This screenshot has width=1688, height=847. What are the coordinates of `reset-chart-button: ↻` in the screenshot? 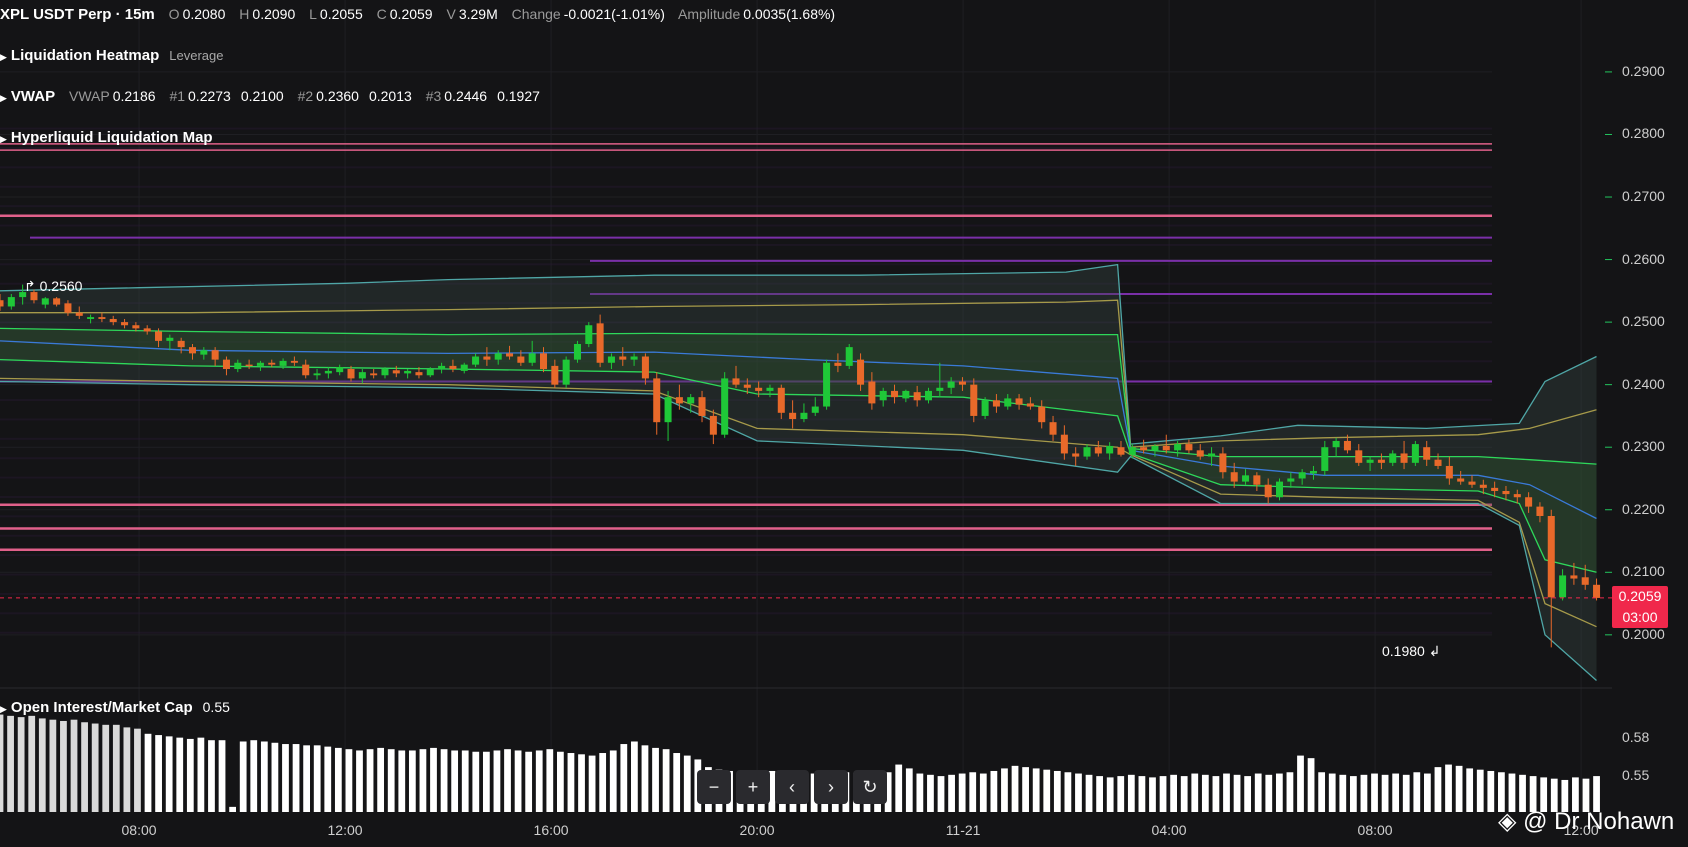 It's located at (870, 787).